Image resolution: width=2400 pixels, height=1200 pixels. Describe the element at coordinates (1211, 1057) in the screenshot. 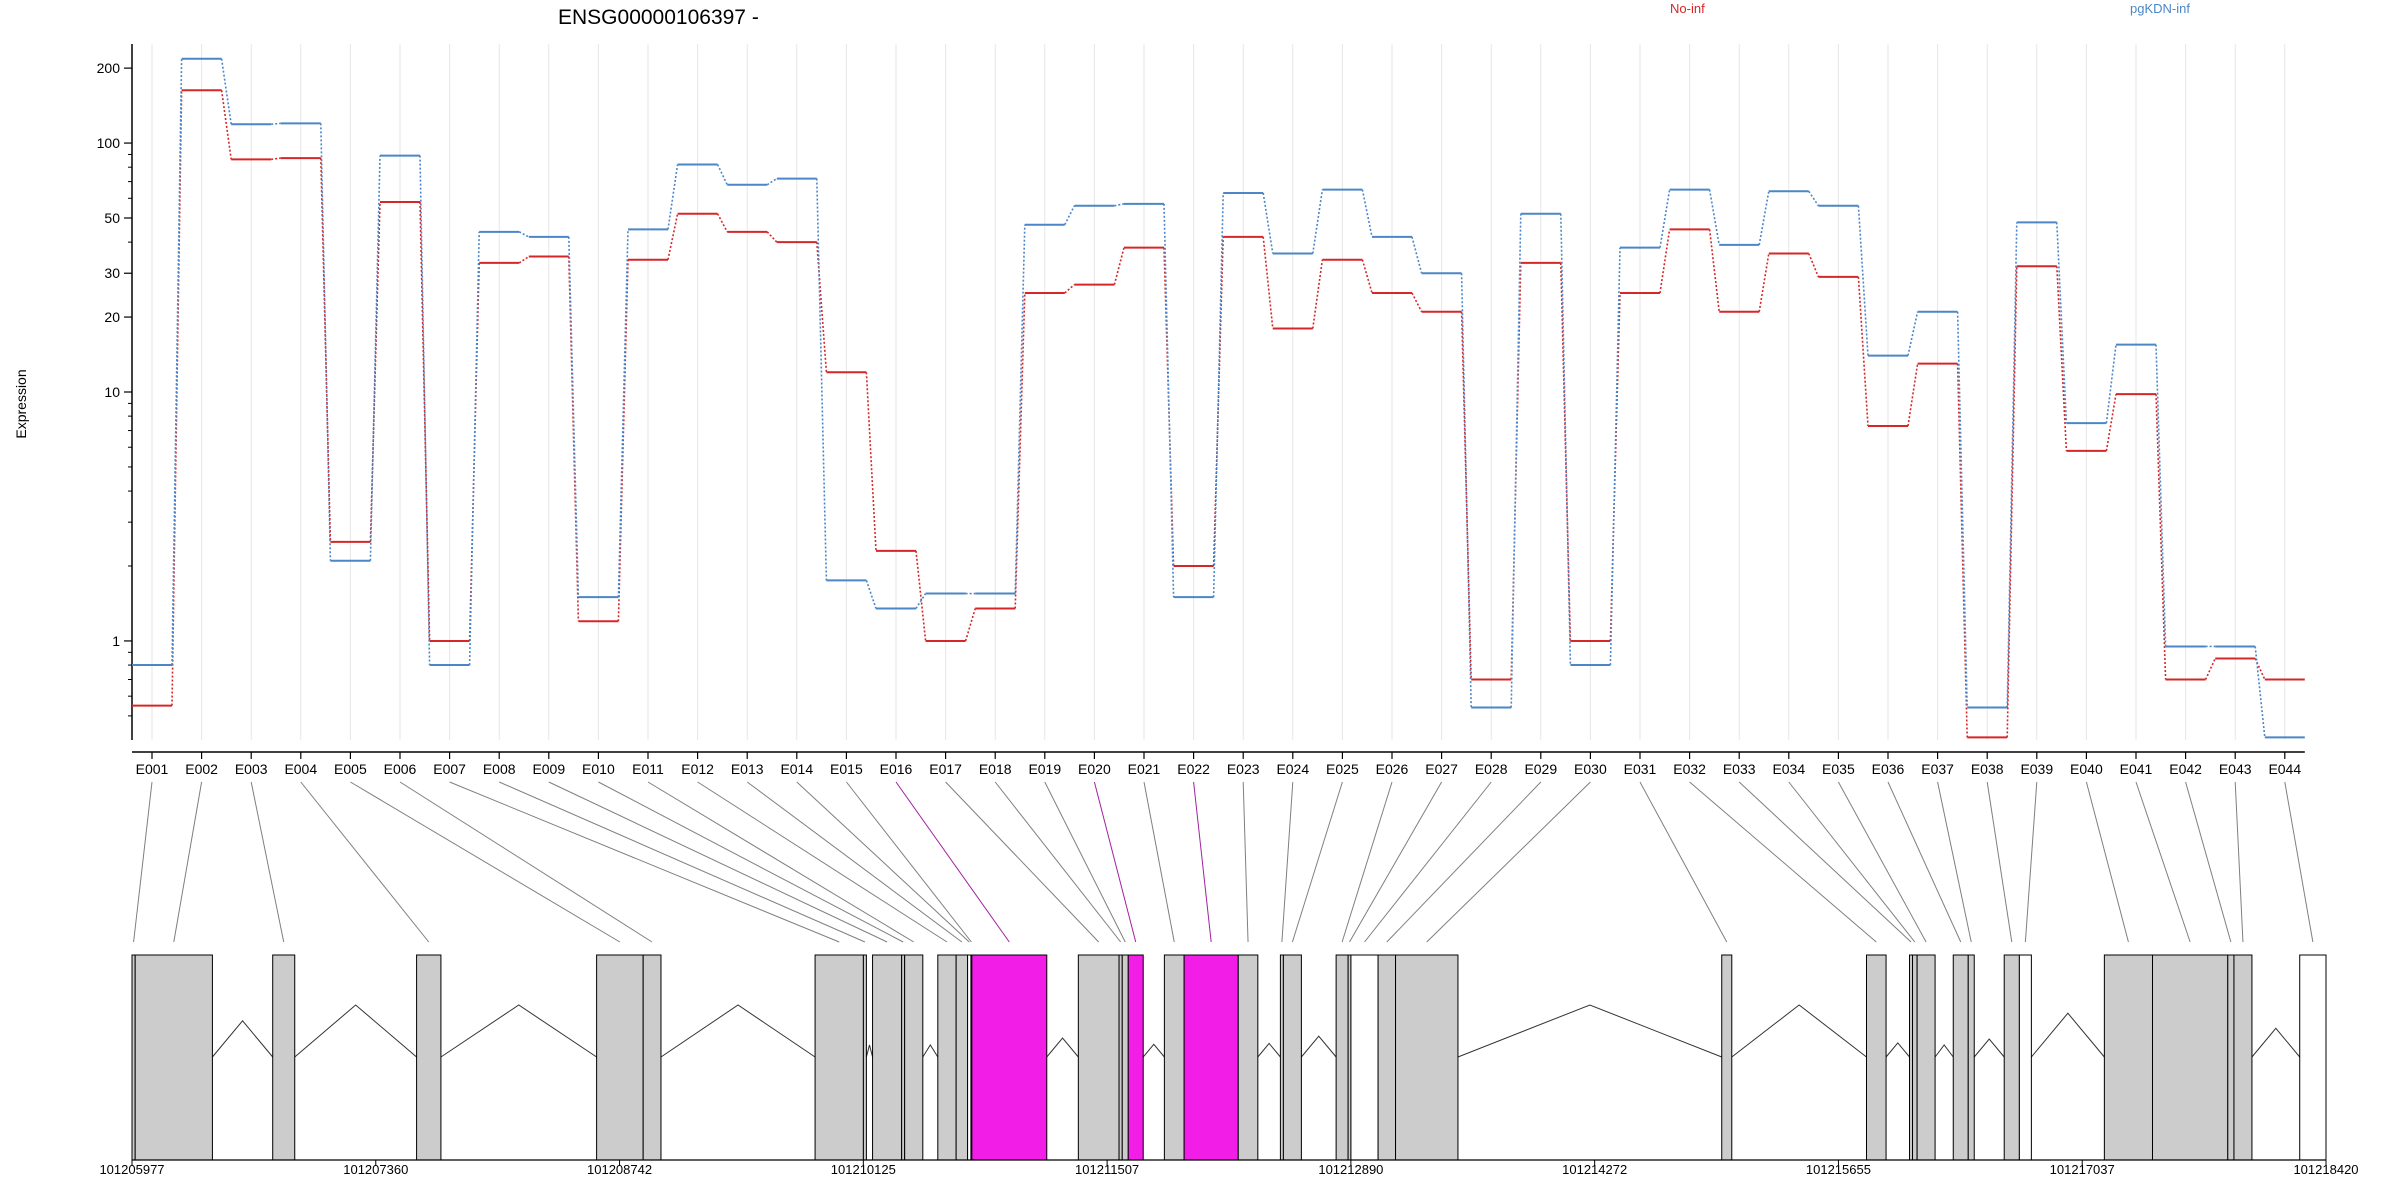

I see `exon-box-E022` at that location.